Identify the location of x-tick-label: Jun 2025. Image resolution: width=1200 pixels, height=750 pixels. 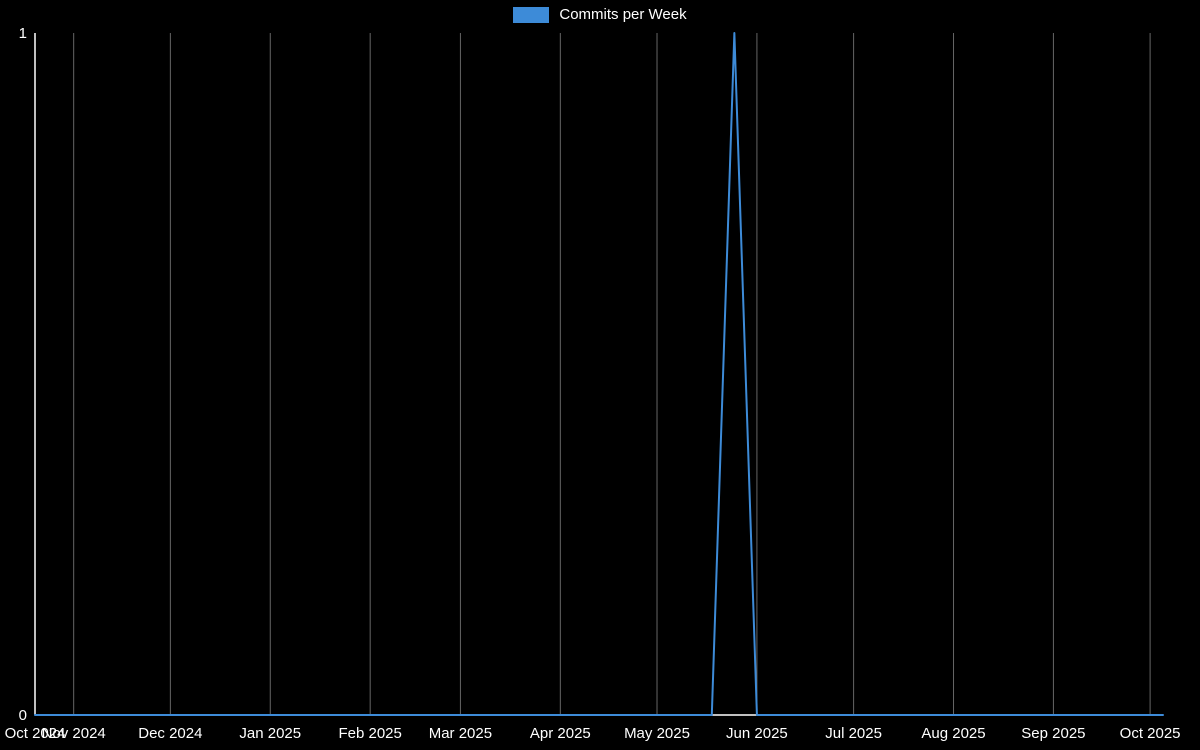
(757, 733).